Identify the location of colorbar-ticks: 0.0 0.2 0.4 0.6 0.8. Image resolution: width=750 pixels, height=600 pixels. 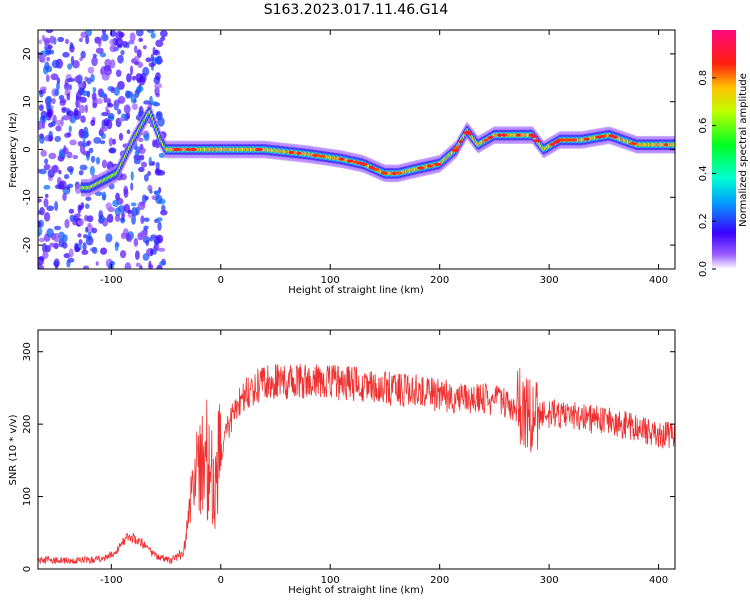
(707, 173).